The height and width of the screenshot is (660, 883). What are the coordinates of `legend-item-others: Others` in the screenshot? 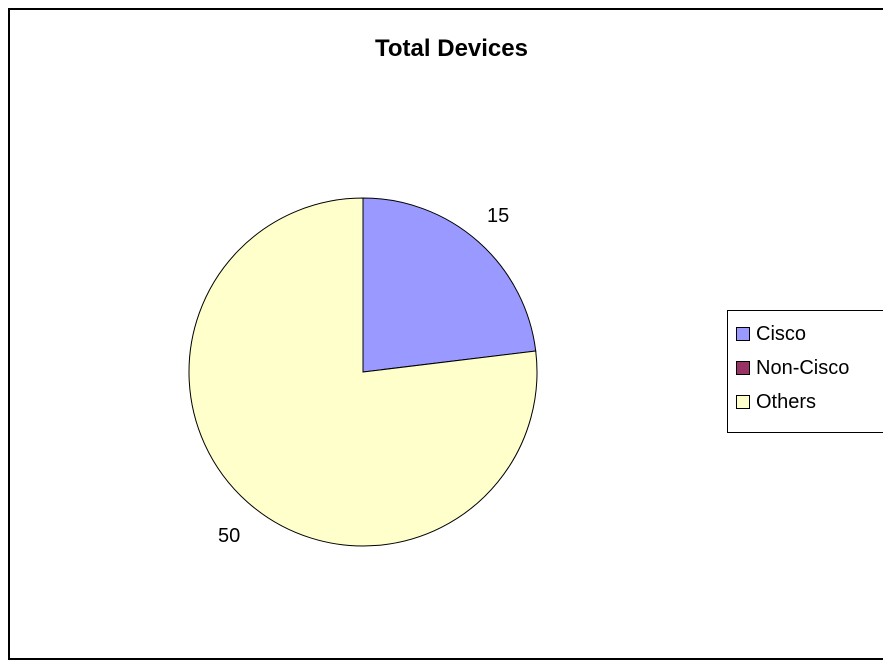 It's located at (809, 402).